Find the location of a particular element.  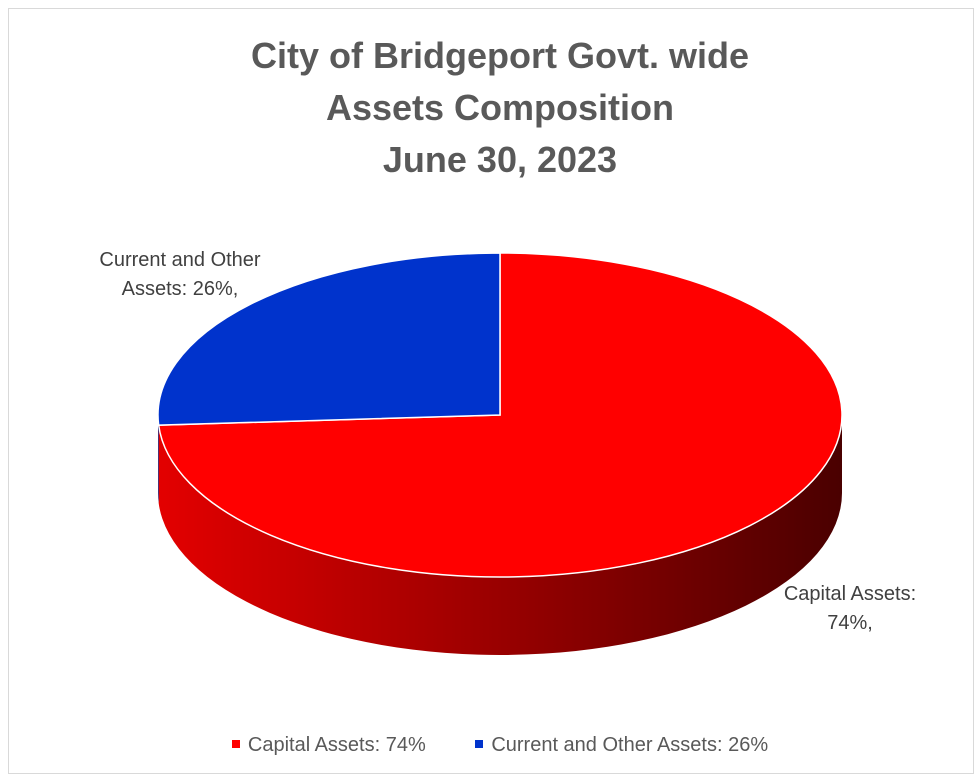

data-label-capital-line-2: 74%, is located at coordinates (850, 623).